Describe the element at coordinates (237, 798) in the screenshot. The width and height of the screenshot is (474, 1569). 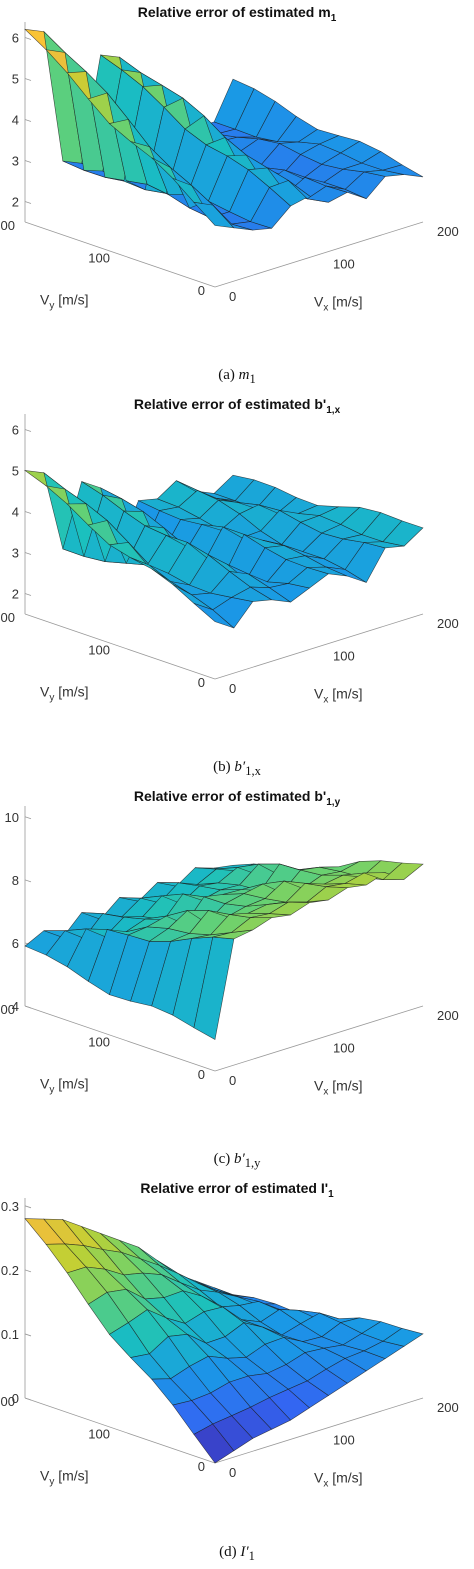
I see `chart-title: Relative error of estimated b'1,y` at that location.